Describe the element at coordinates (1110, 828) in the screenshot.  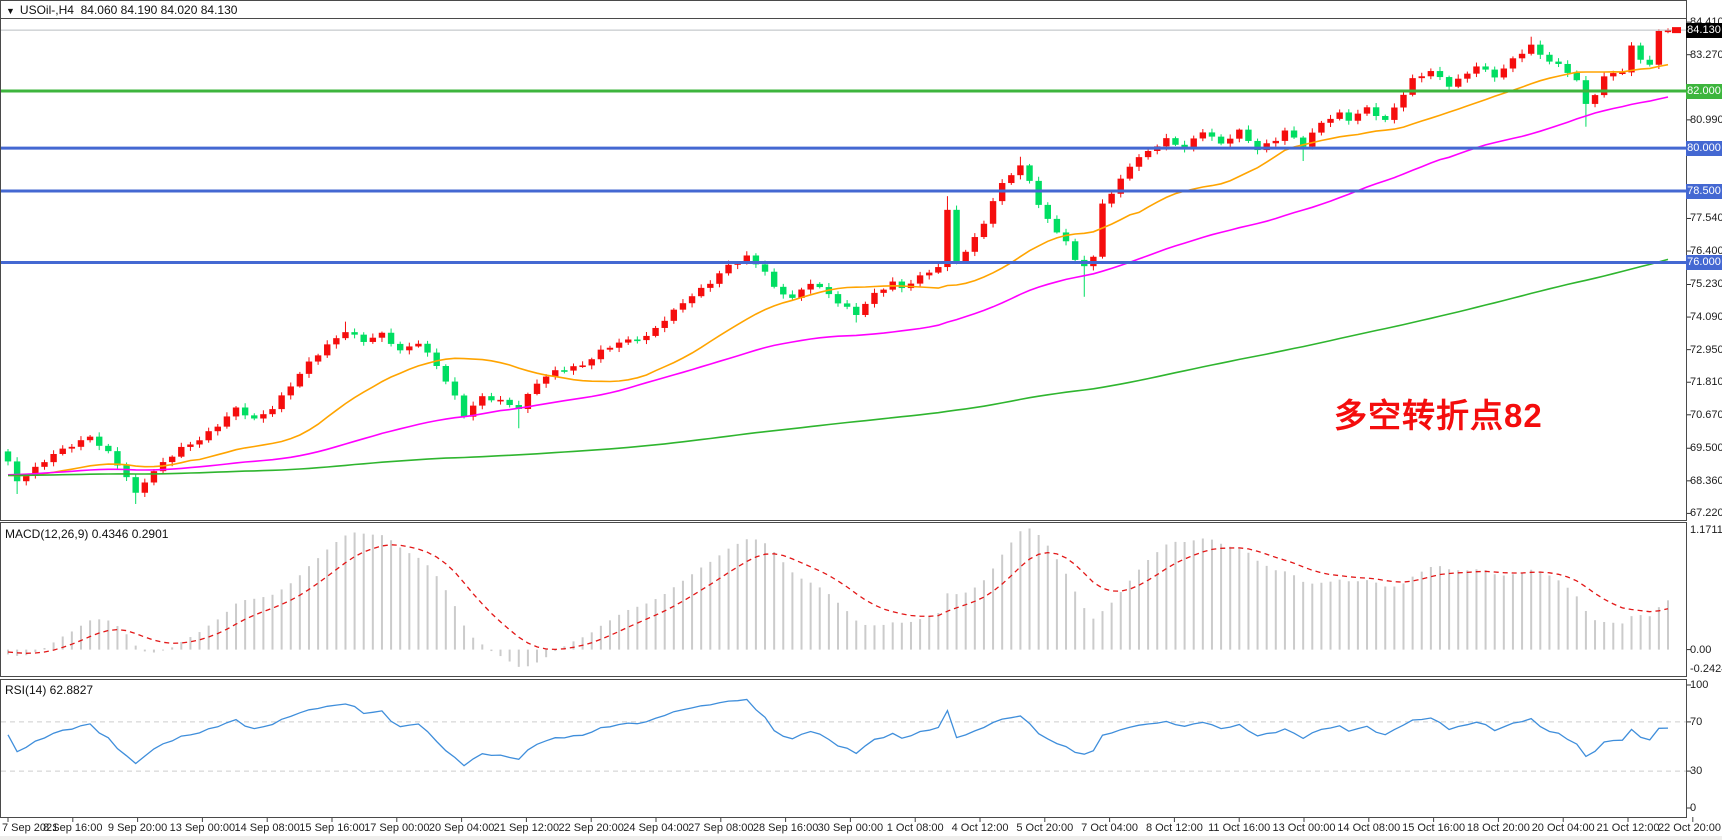
I see `date-label: 7 Oct 04:00` at that location.